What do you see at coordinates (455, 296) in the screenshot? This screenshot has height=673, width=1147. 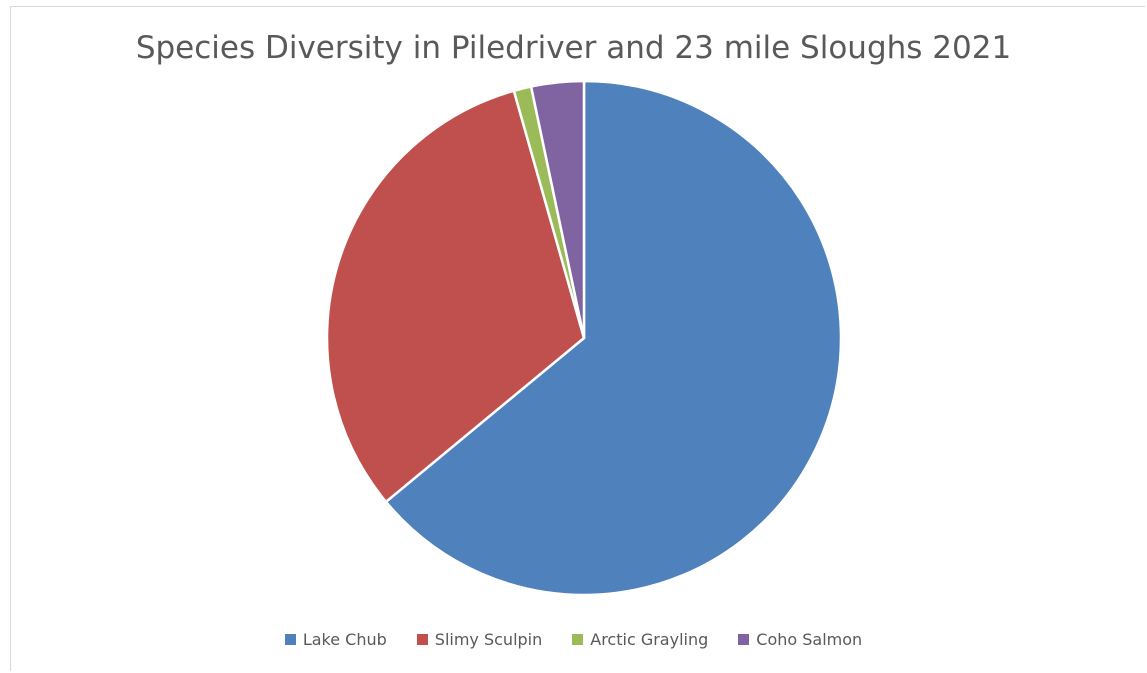 I see `pie-slice-slimy-sculpin` at bounding box center [455, 296].